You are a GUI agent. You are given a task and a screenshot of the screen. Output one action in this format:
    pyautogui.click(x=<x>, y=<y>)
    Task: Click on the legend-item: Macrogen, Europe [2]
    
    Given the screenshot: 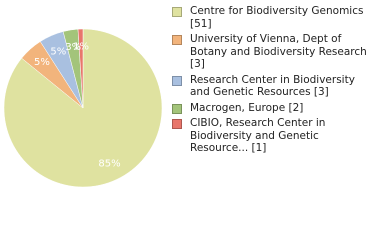 What is the action you would take?
    pyautogui.click(x=272, y=108)
    